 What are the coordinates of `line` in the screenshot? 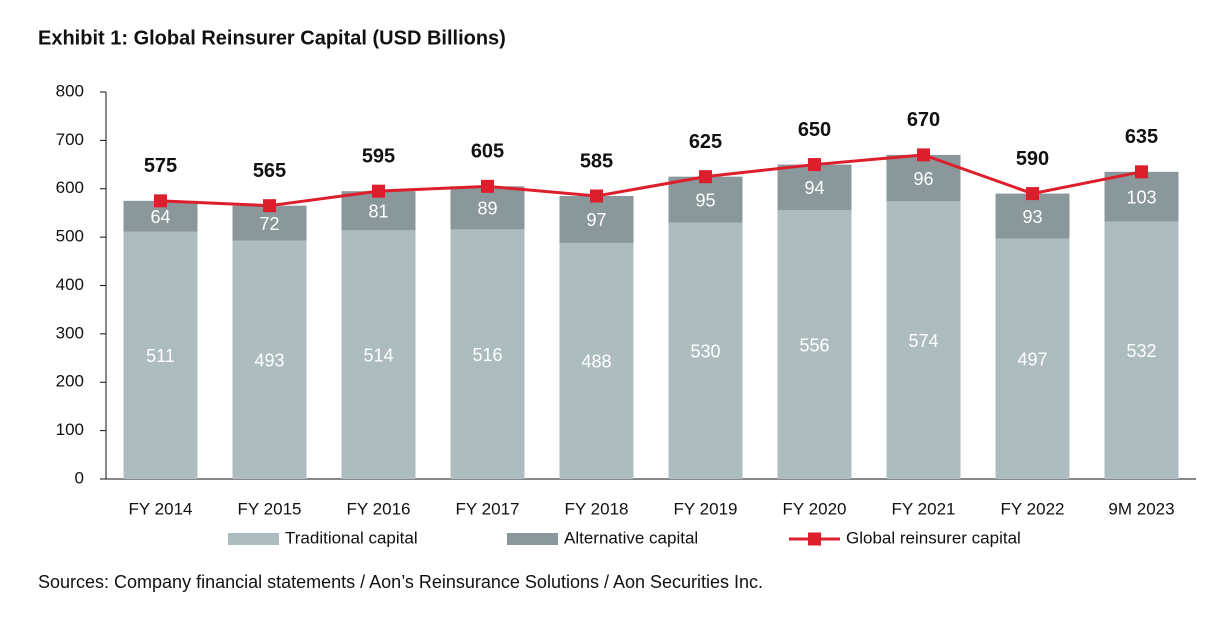 It's located at (651, 180).